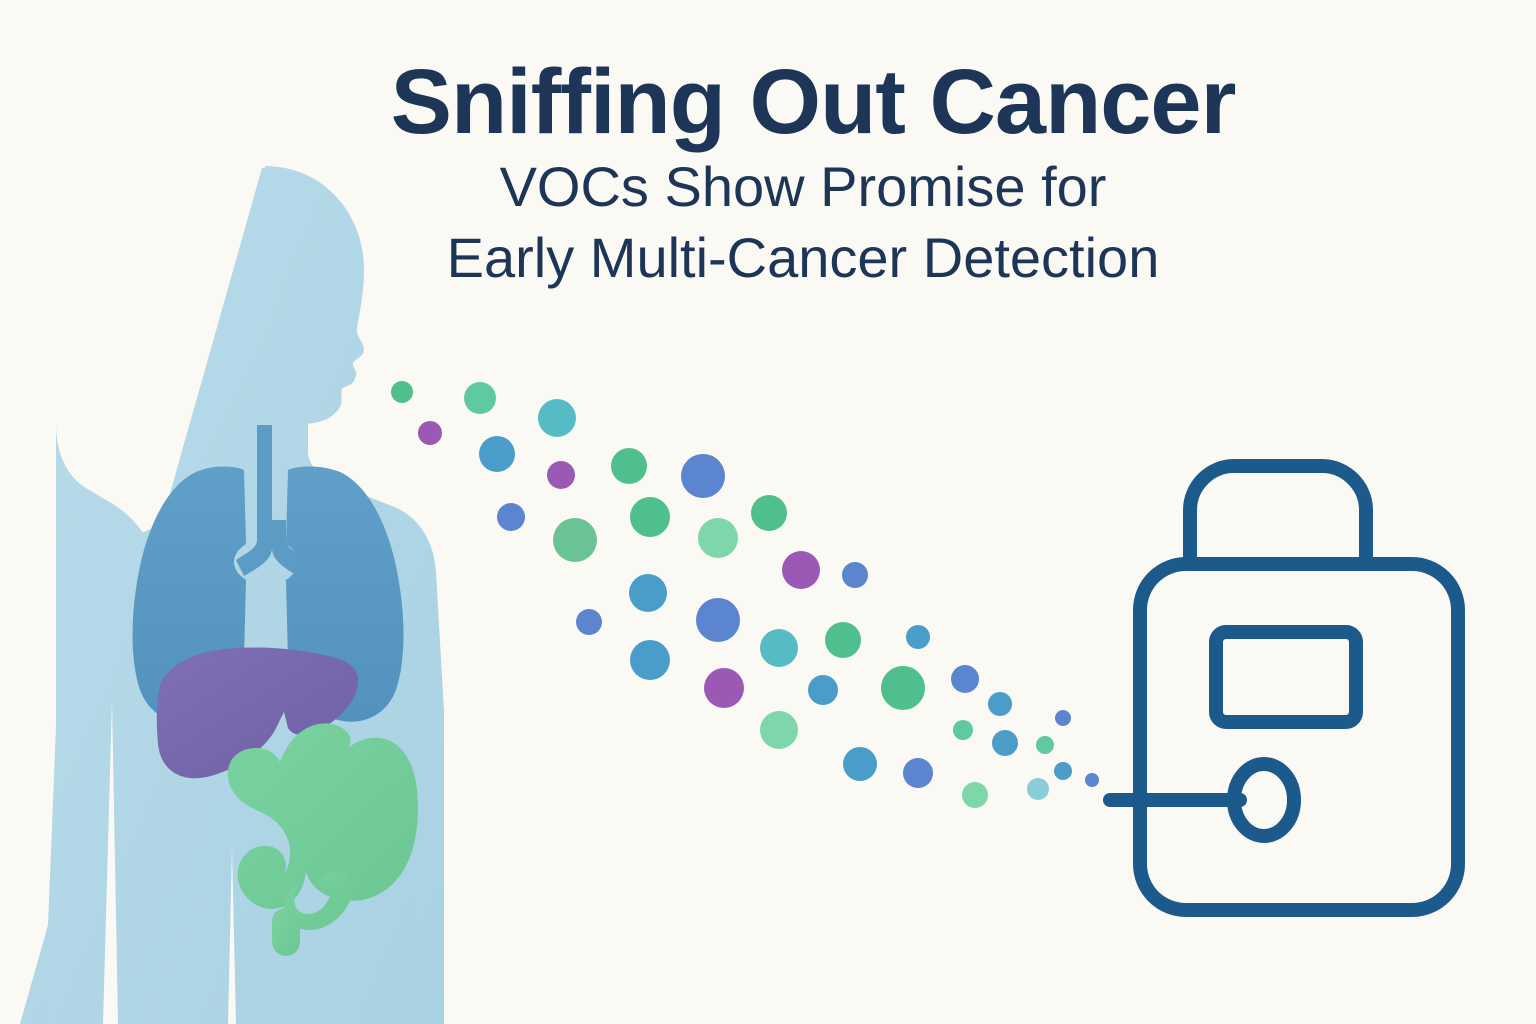 The height and width of the screenshot is (1024, 1536). Describe the element at coordinates (1278, 515) in the screenshot. I see `device-handle` at that location.